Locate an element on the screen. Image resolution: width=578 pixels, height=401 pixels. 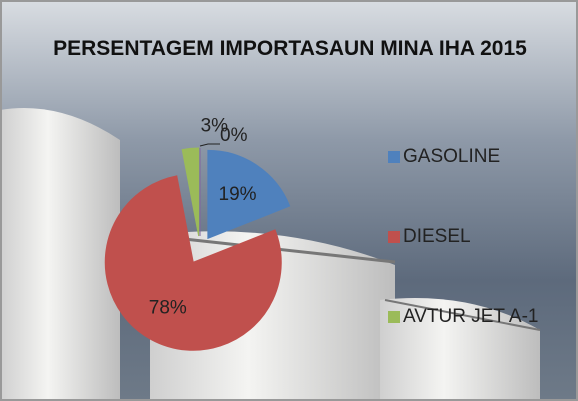
legend-item: AVTUR JET A-1 is located at coordinates (480, 317).